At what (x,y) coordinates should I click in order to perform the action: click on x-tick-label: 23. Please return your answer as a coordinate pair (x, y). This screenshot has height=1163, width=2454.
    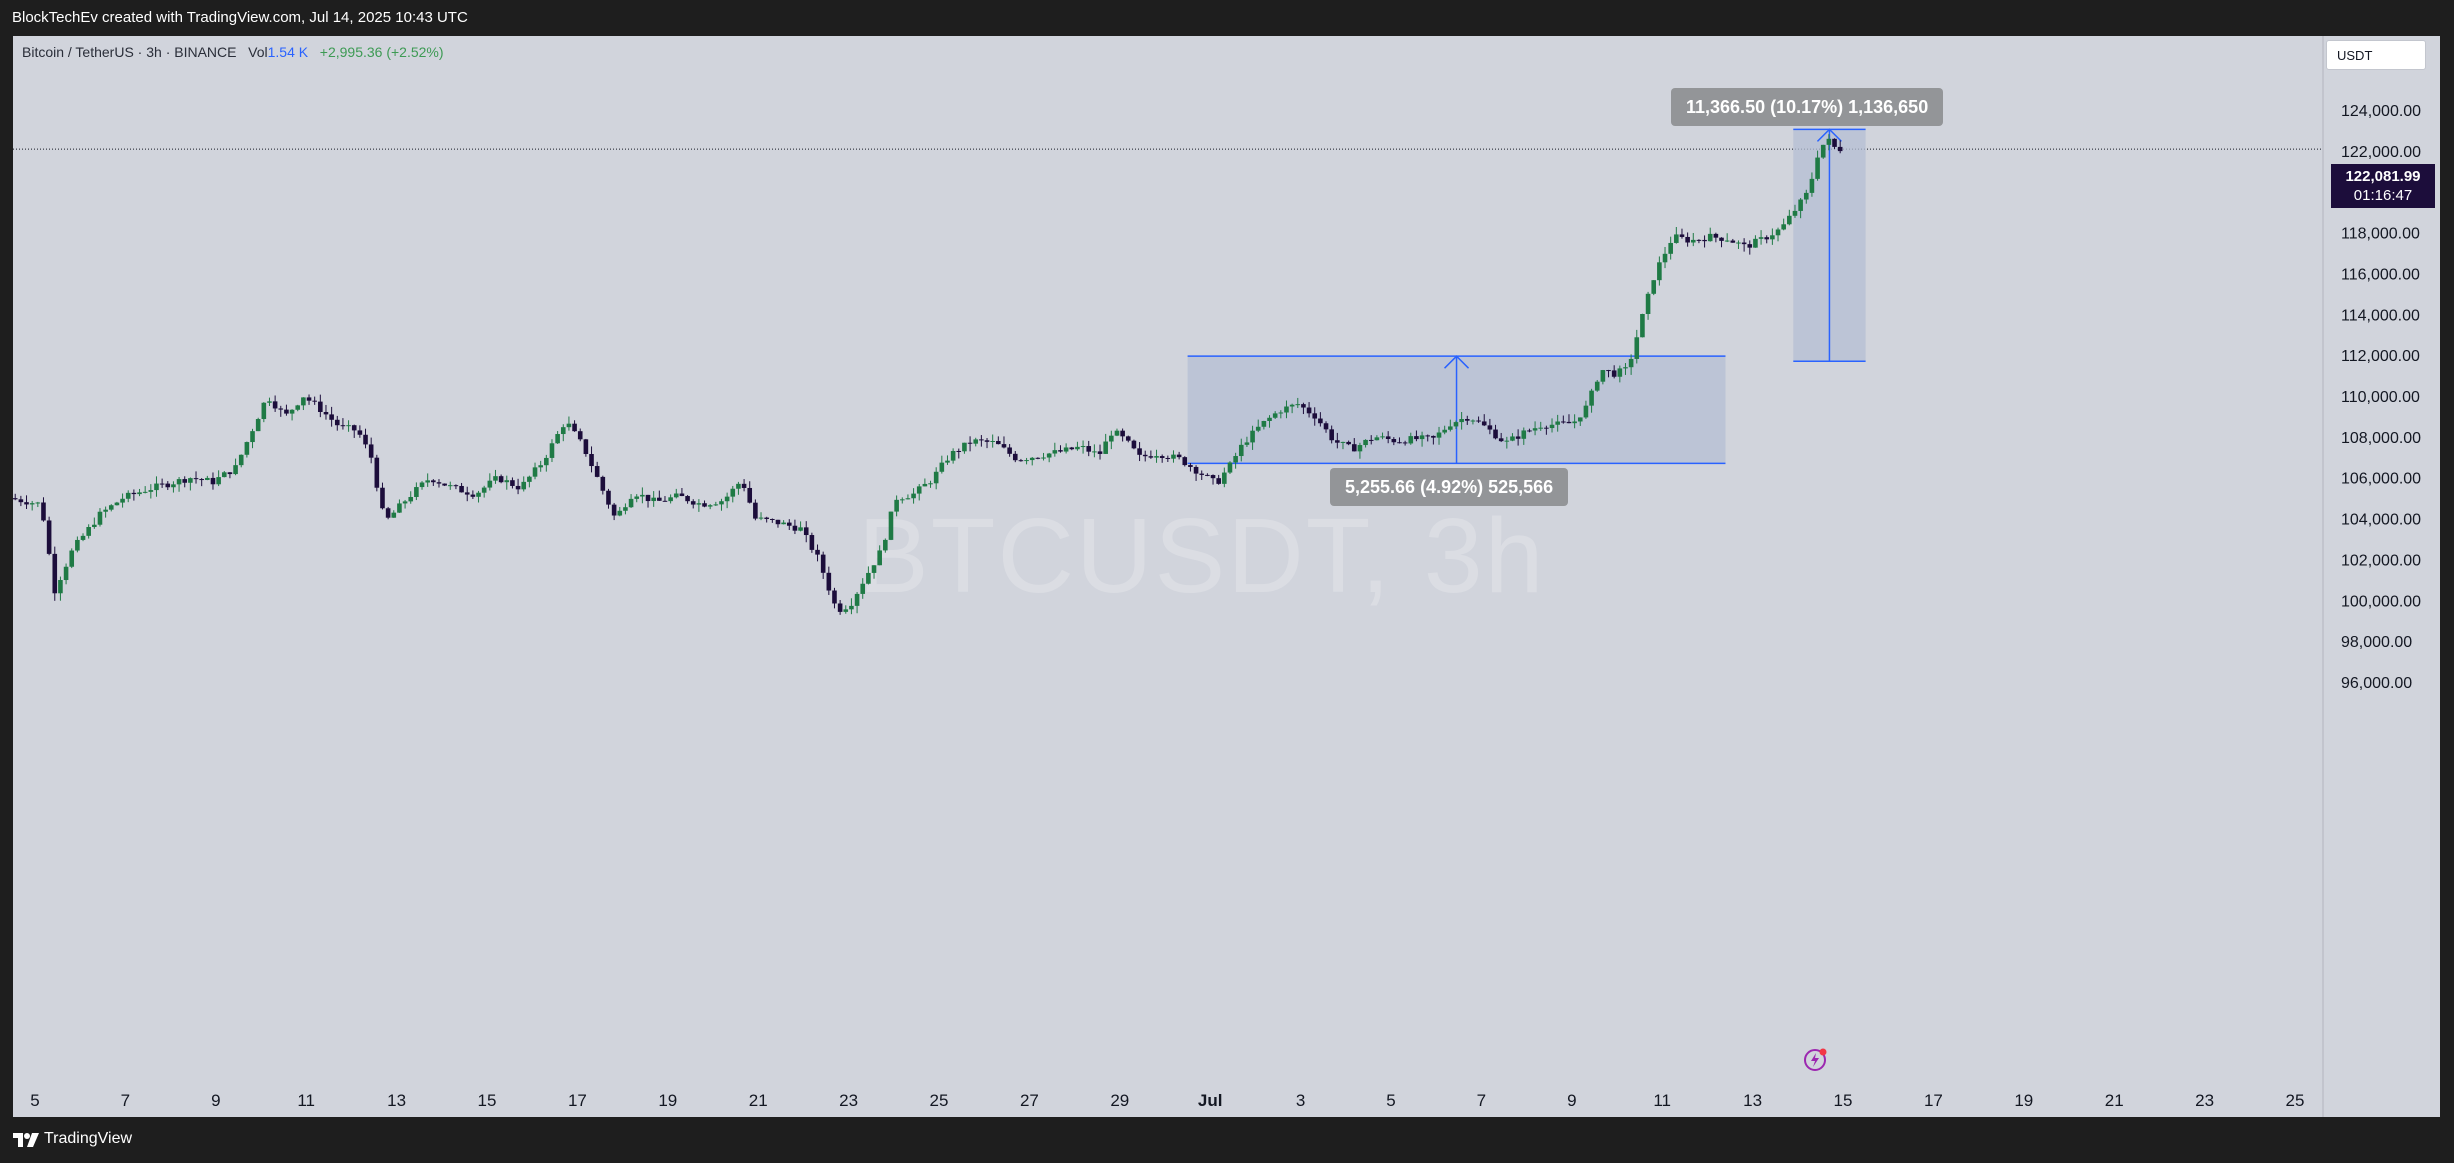
    Looking at the image, I should click on (848, 1100).